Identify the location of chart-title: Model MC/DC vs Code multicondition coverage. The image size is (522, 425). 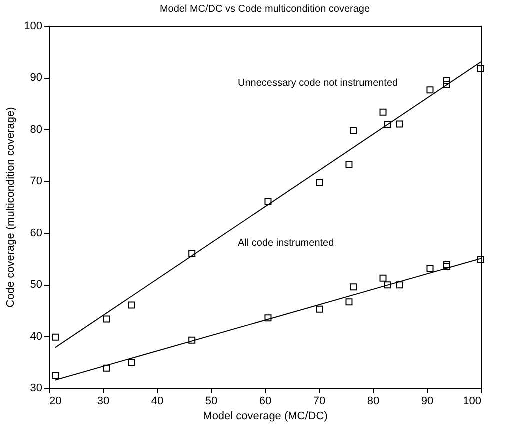
(265, 9).